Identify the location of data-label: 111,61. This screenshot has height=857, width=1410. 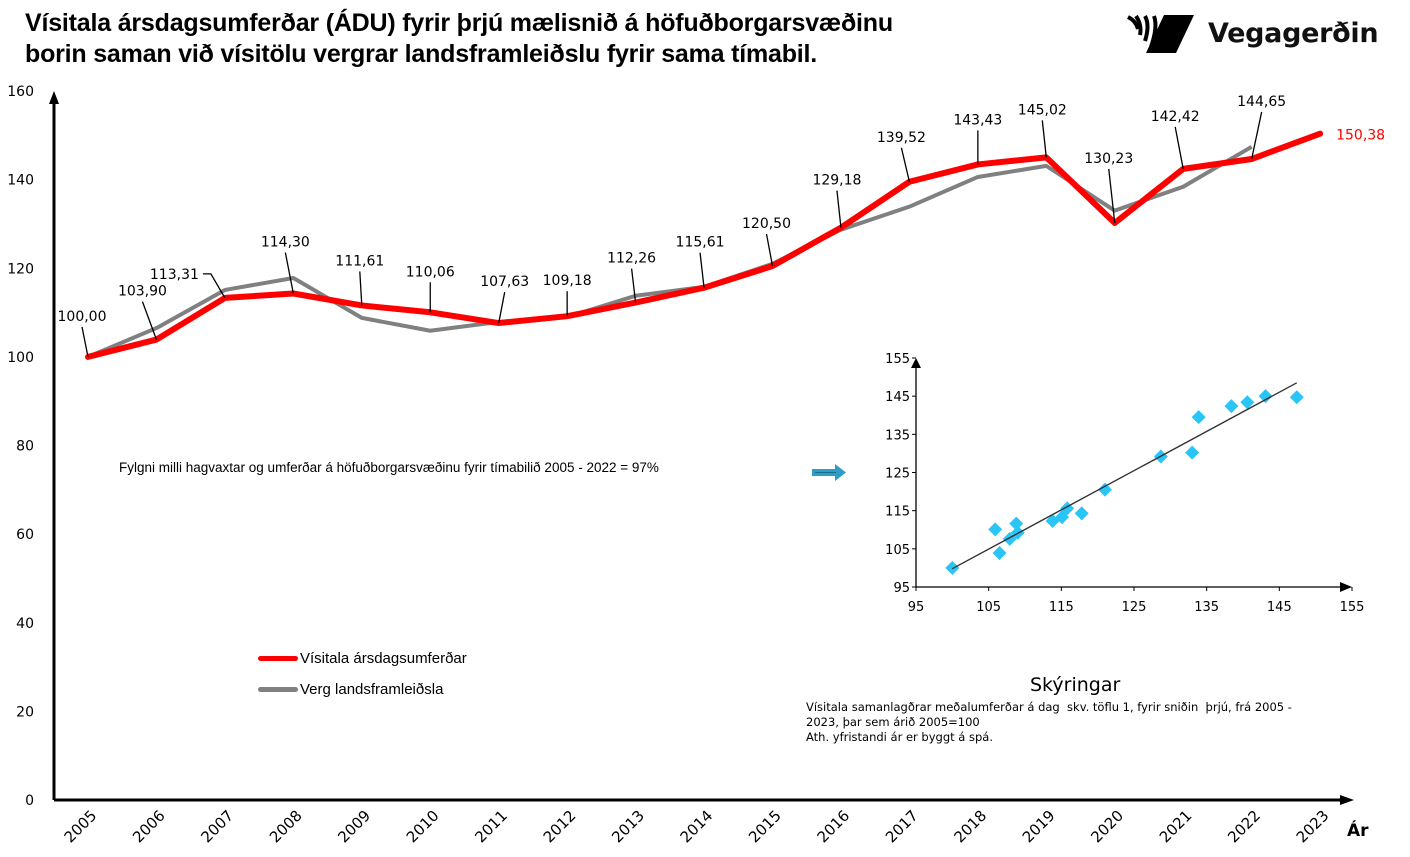
(359, 261).